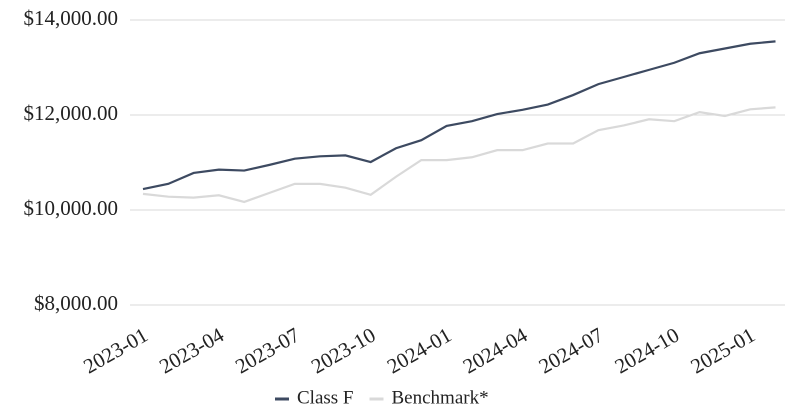 This screenshot has width=790, height=410. I want to click on x-tick-label: 2024-10, so click(647, 351).